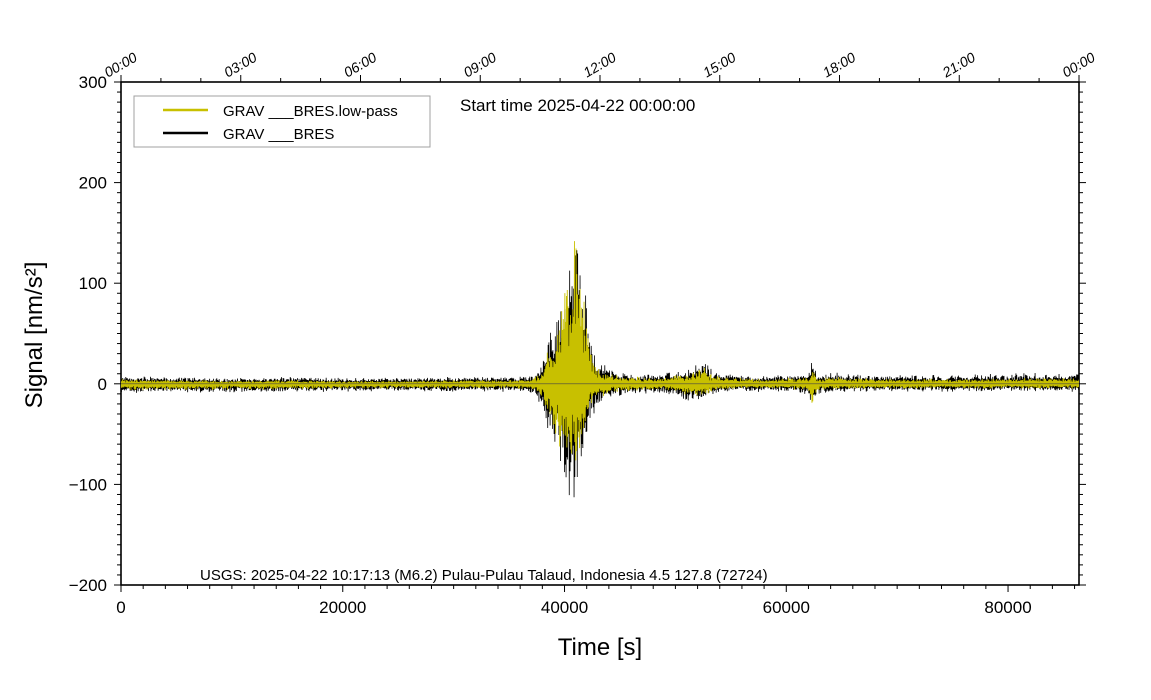  Describe the element at coordinates (577, 105) in the screenshot. I see `start-time-label: Start time 2025-04-22 00:00:00` at that location.